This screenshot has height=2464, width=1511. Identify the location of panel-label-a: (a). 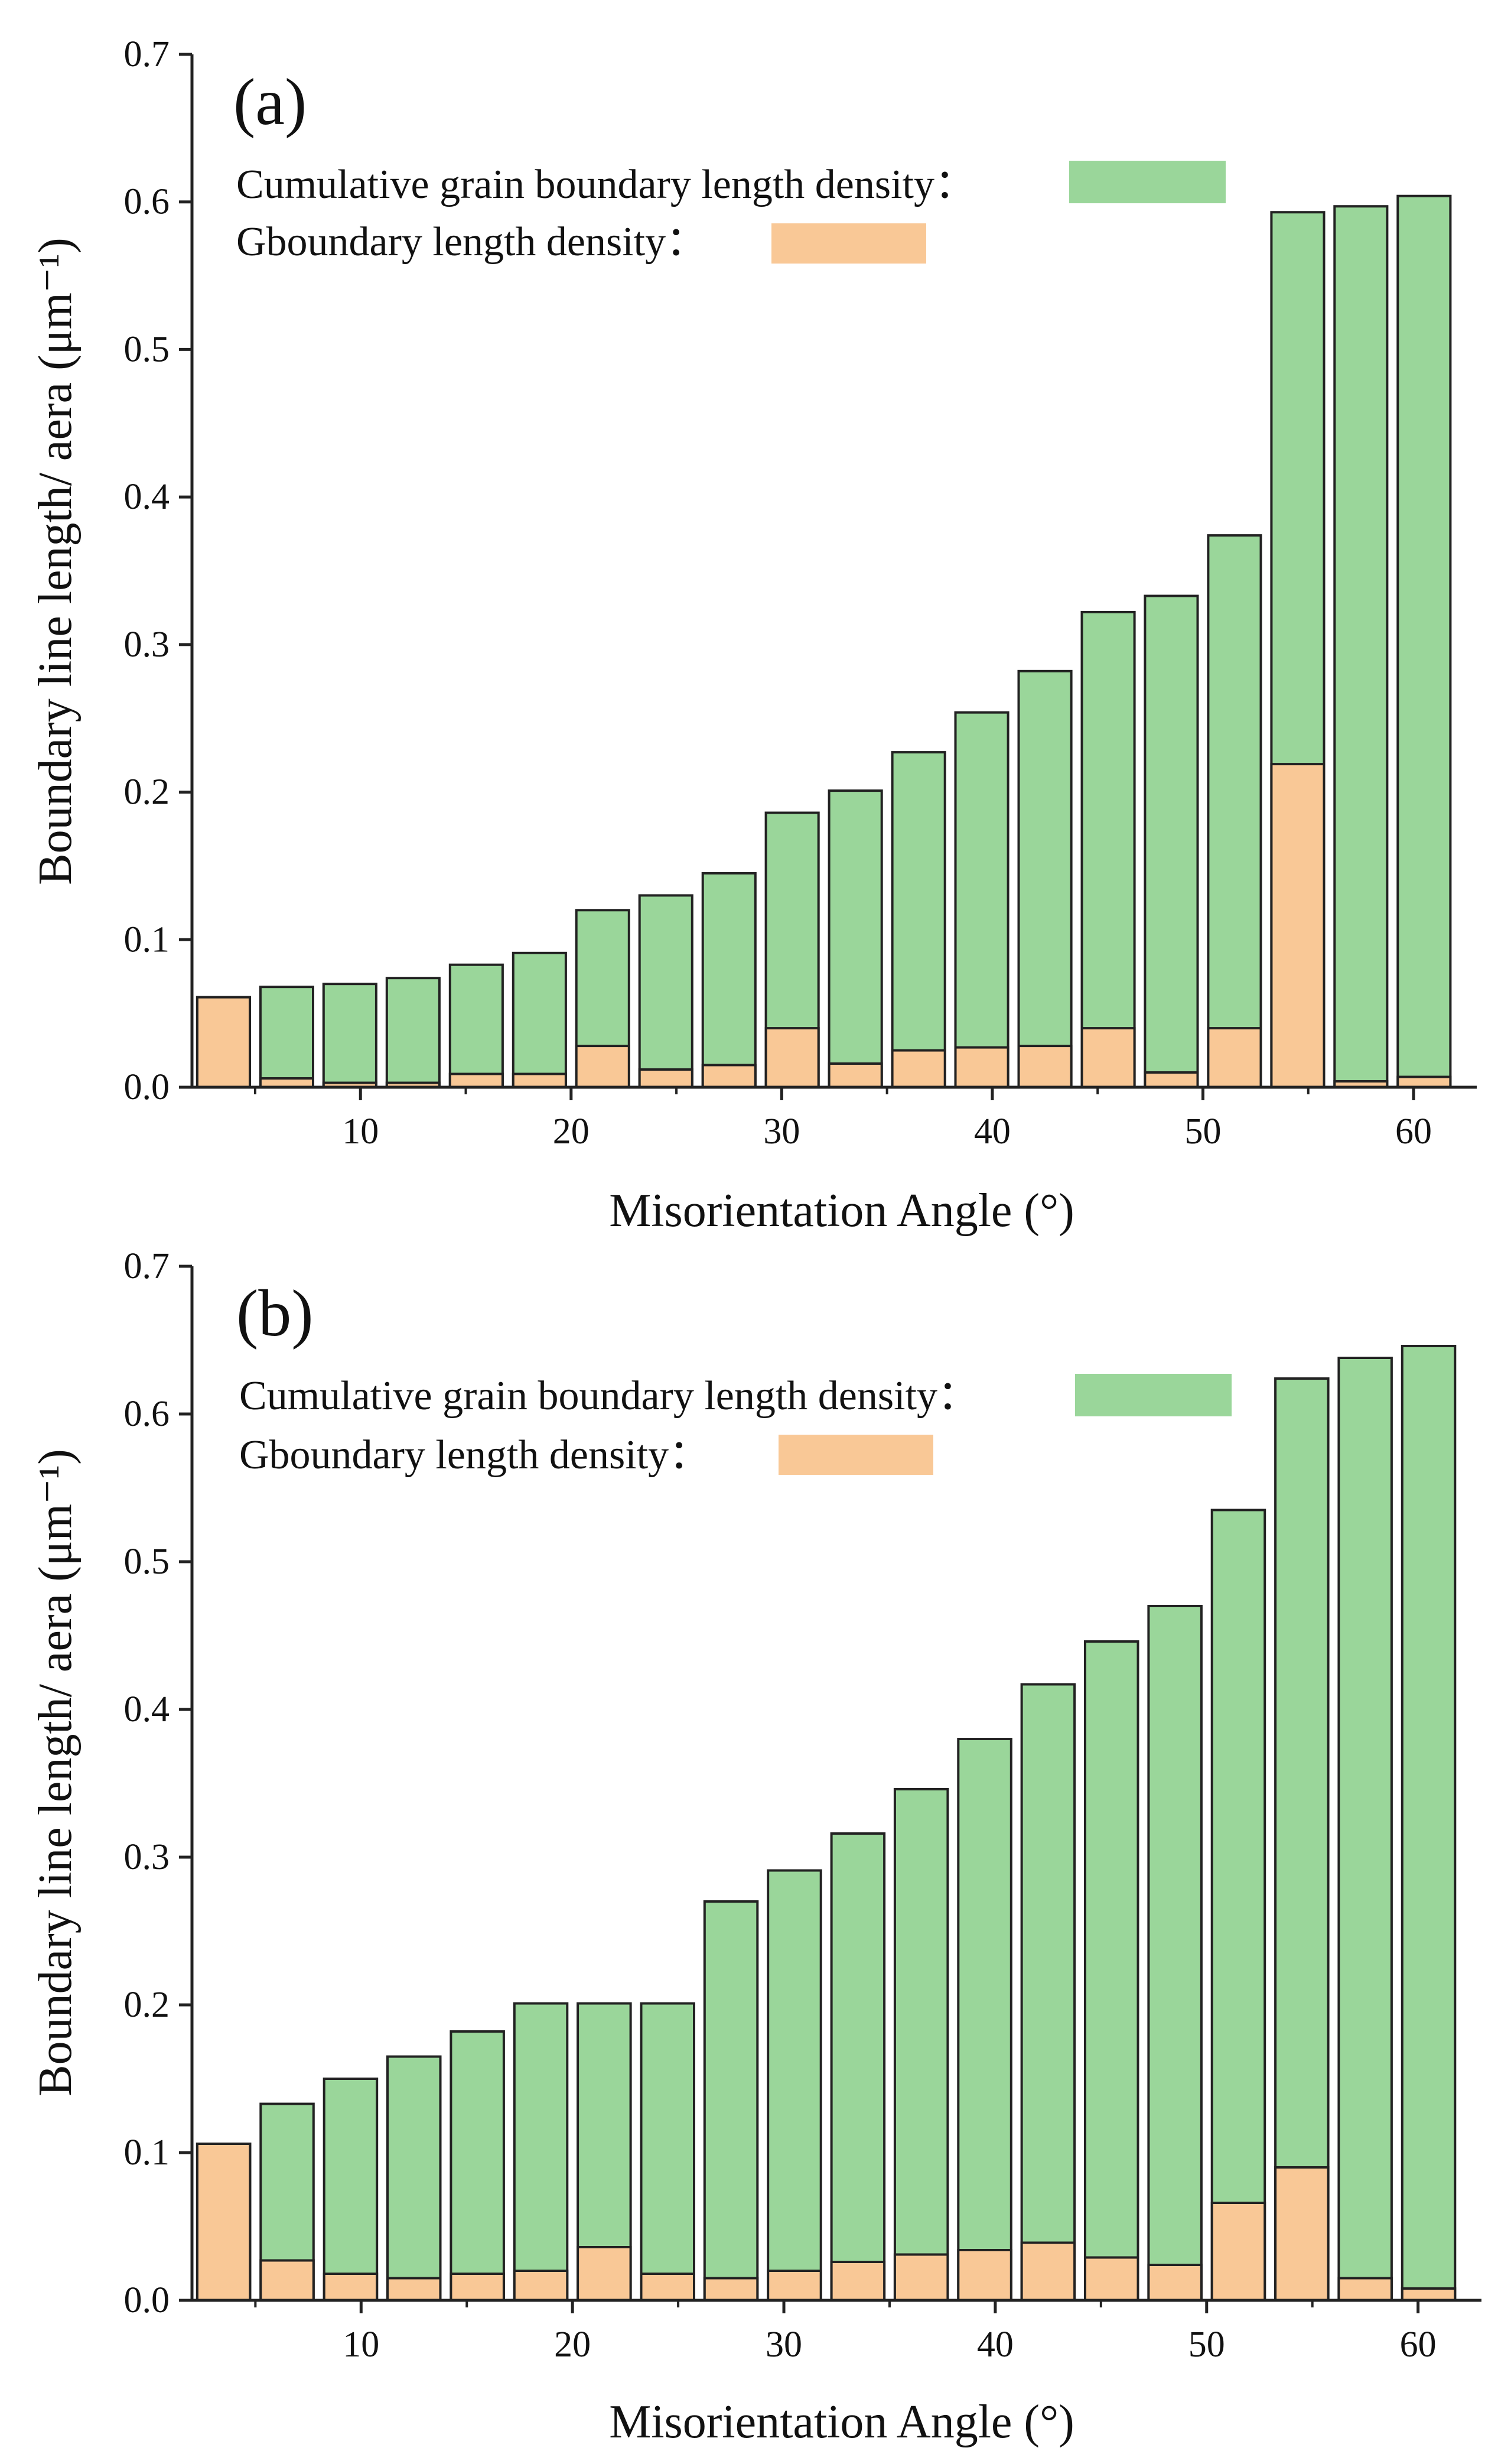
(270, 102).